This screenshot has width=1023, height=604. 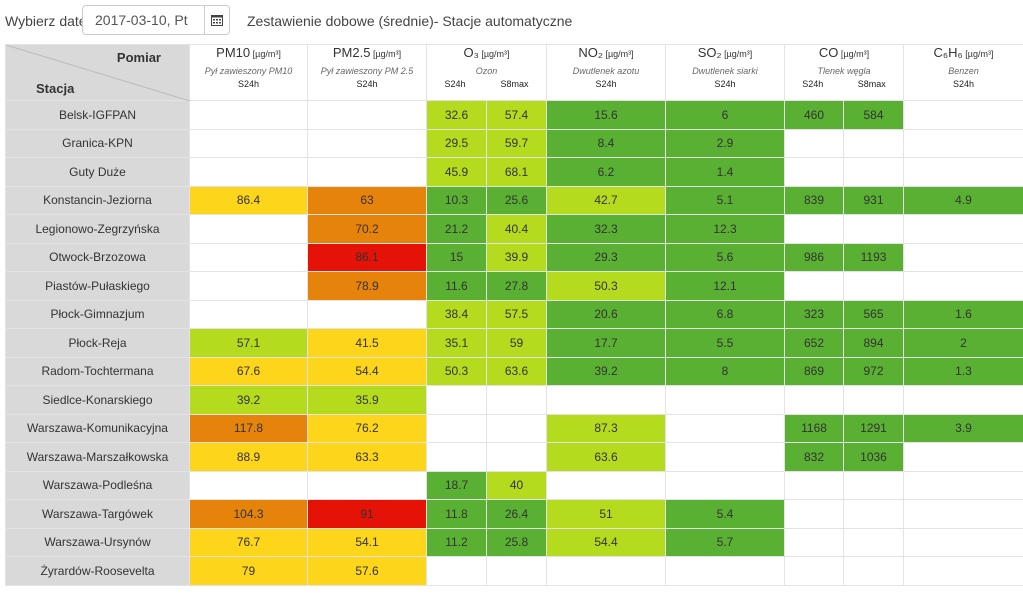 What do you see at coordinates (874, 200) in the screenshot?
I see `value-cell: 931` at bounding box center [874, 200].